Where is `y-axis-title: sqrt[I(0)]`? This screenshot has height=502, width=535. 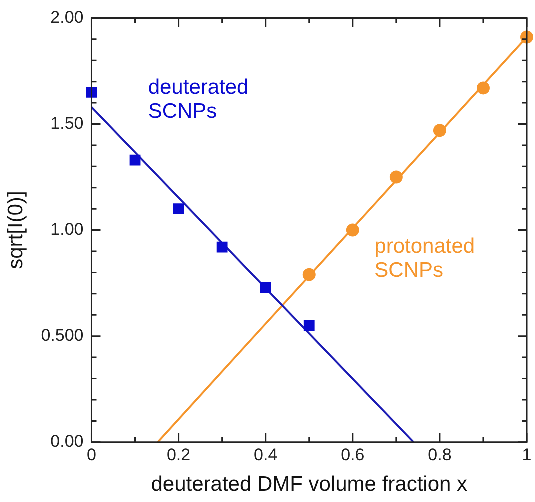 y-axis-title: sqrt[I(0)] is located at coordinates (16, 230).